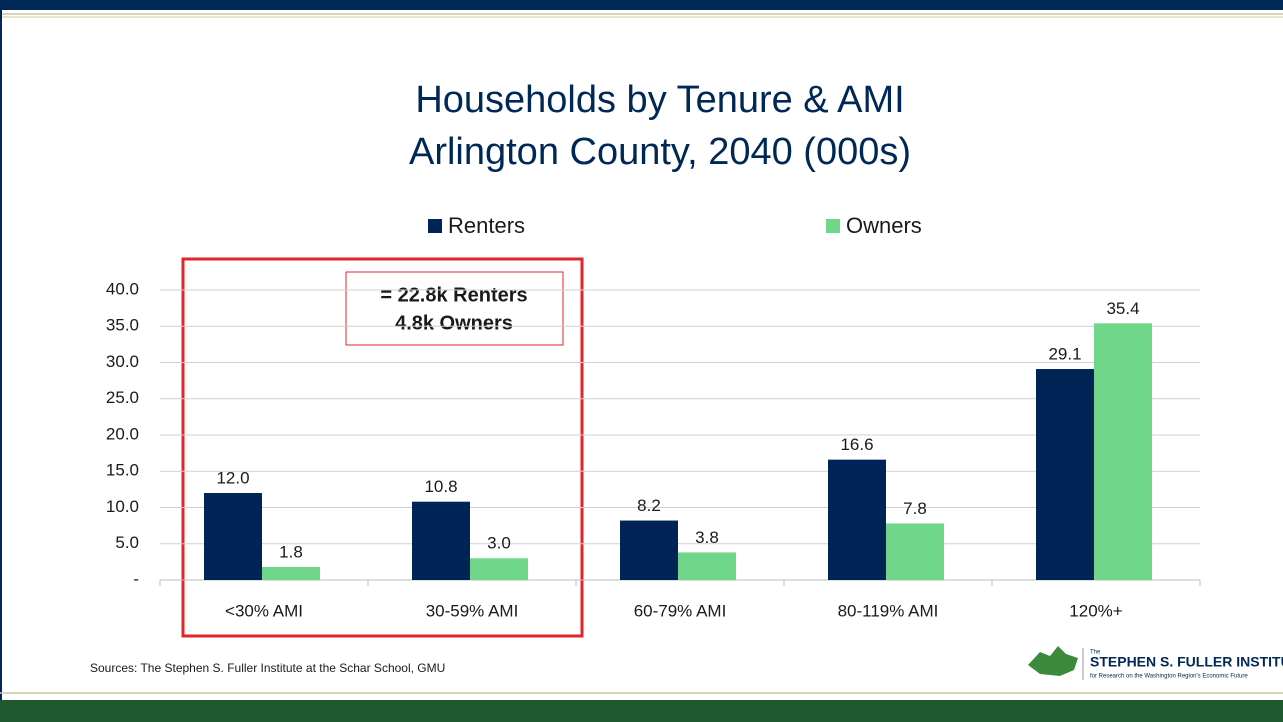 Image resolution: width=1283 pixels, height=722 pixels. Describe the element at coordinates (264, 610) in the screenshot. I see `x-tick-label: <30% AMI` at that location.